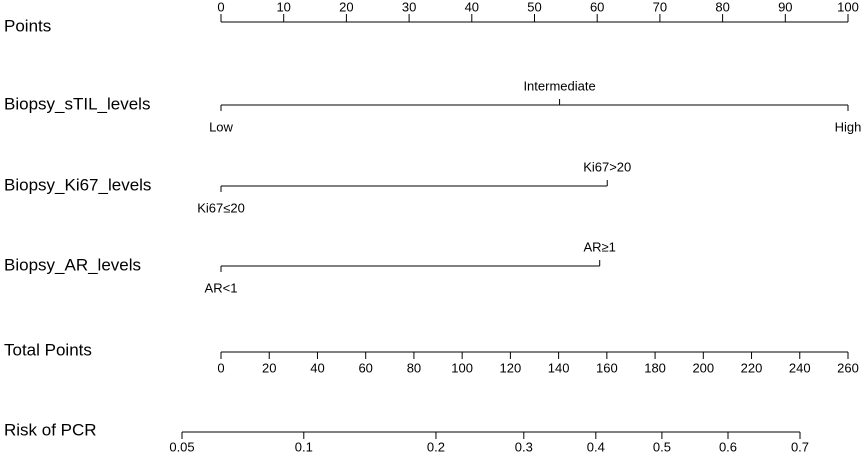 This screenshot has height=457, width=865. Describe the element at coordinates (48, 349) in the screenshot. I see `row-label: Total Points` at that location.